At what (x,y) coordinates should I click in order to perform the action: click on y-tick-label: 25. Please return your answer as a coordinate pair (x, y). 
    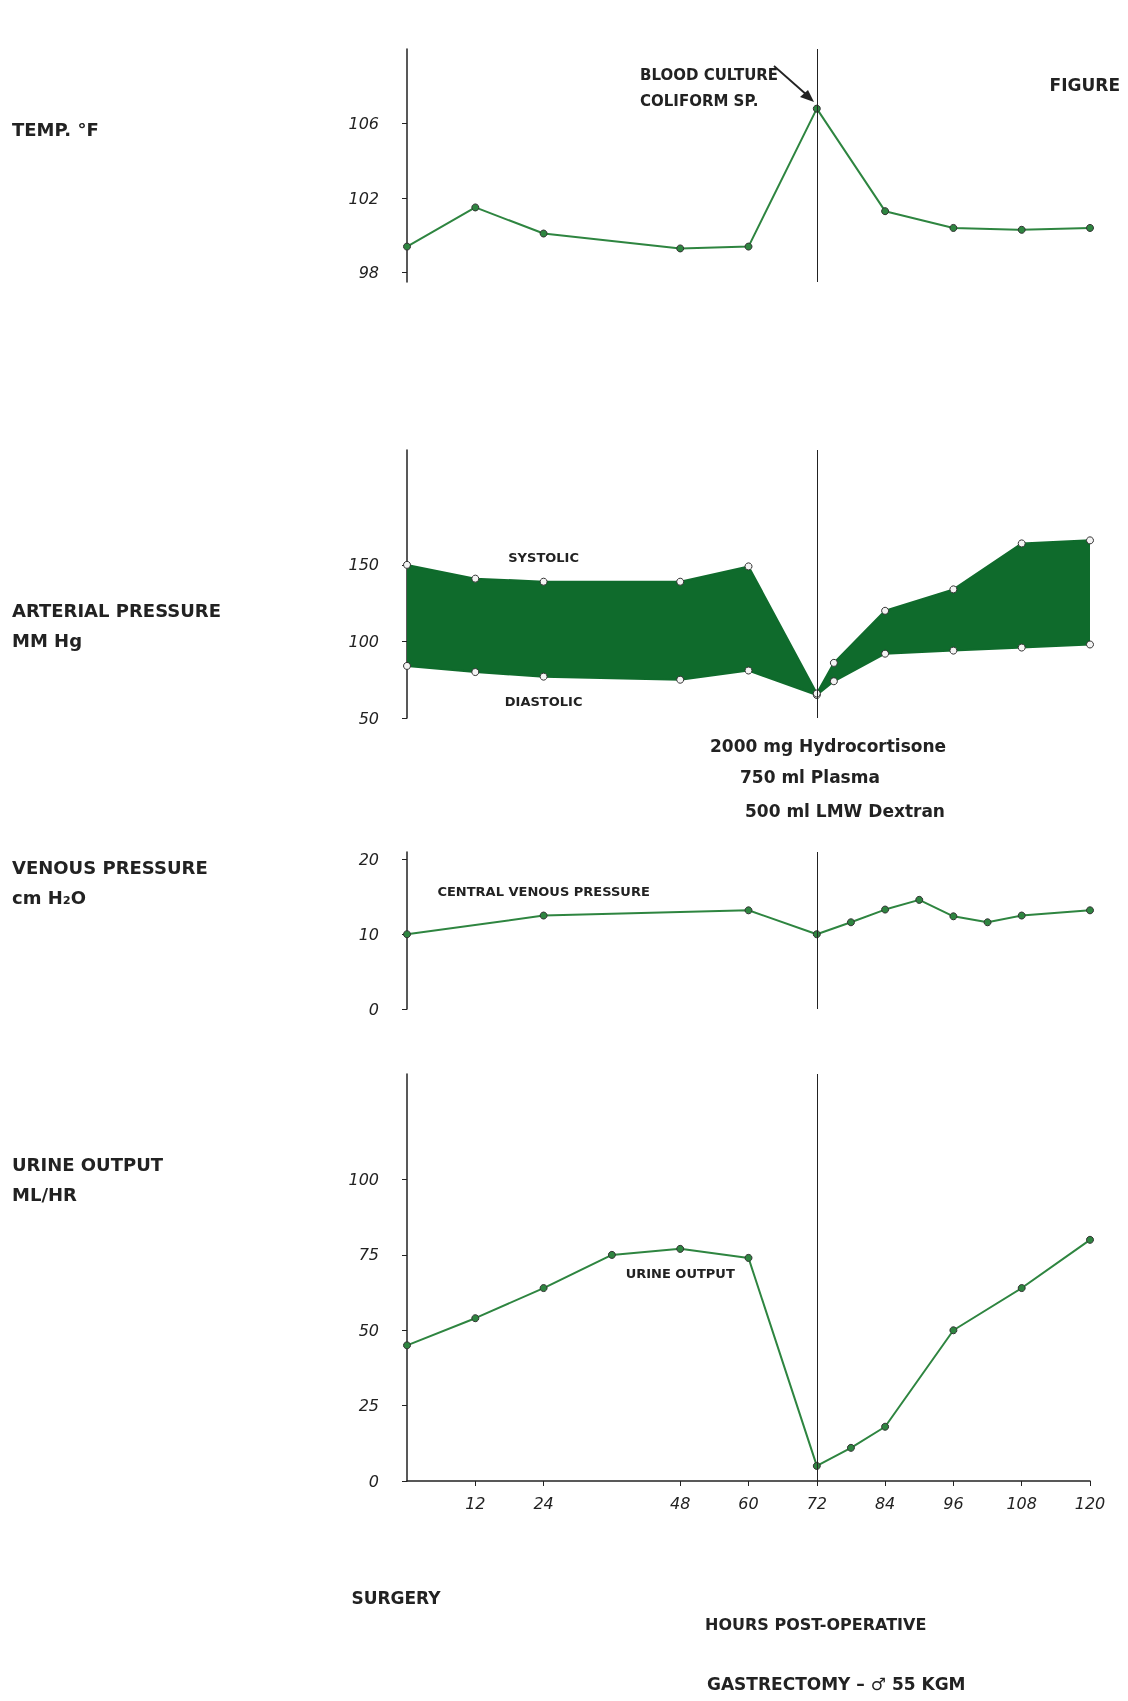
    Looking at the image, I should click on (368, 1406).